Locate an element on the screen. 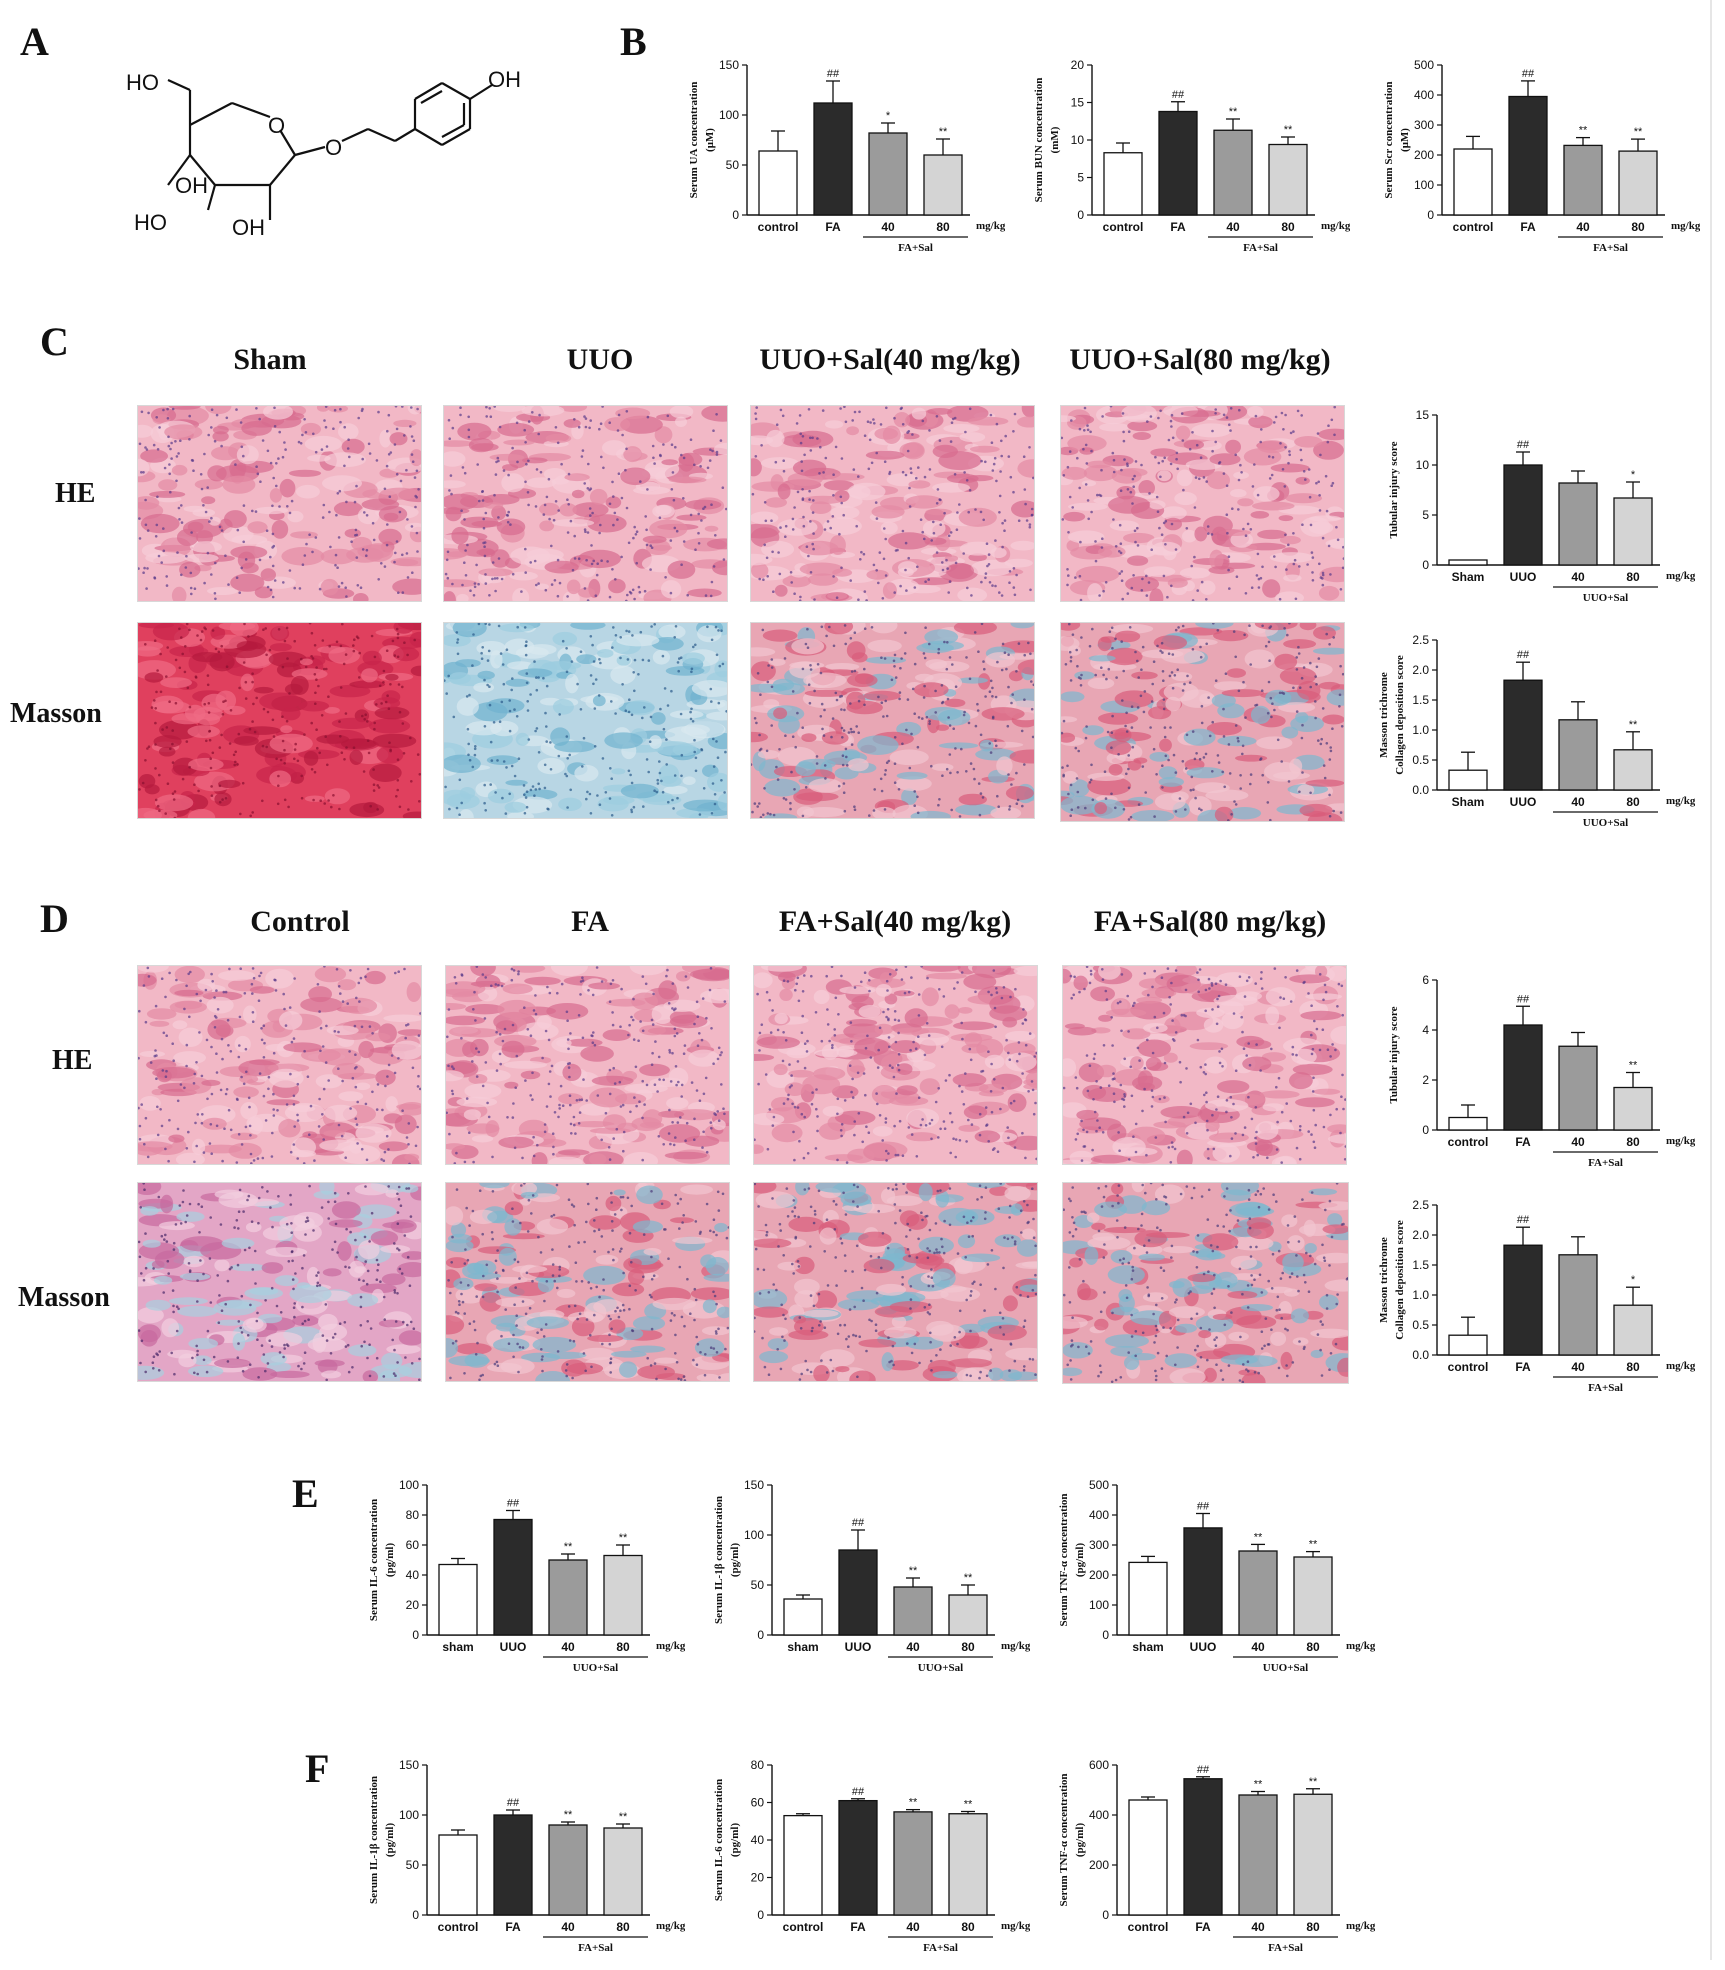 The height and width of the screenshot is (1970, 1725). group-label: FA+Sal is located at coordinates (595, 1948).